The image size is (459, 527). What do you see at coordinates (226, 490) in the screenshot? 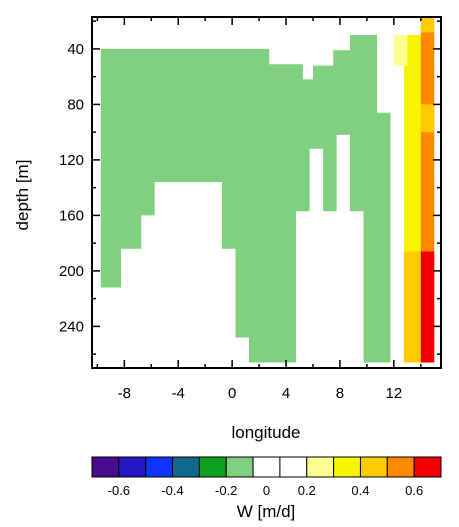
I see `colorbar-label: -0.2` at bounding box center [226, 490].